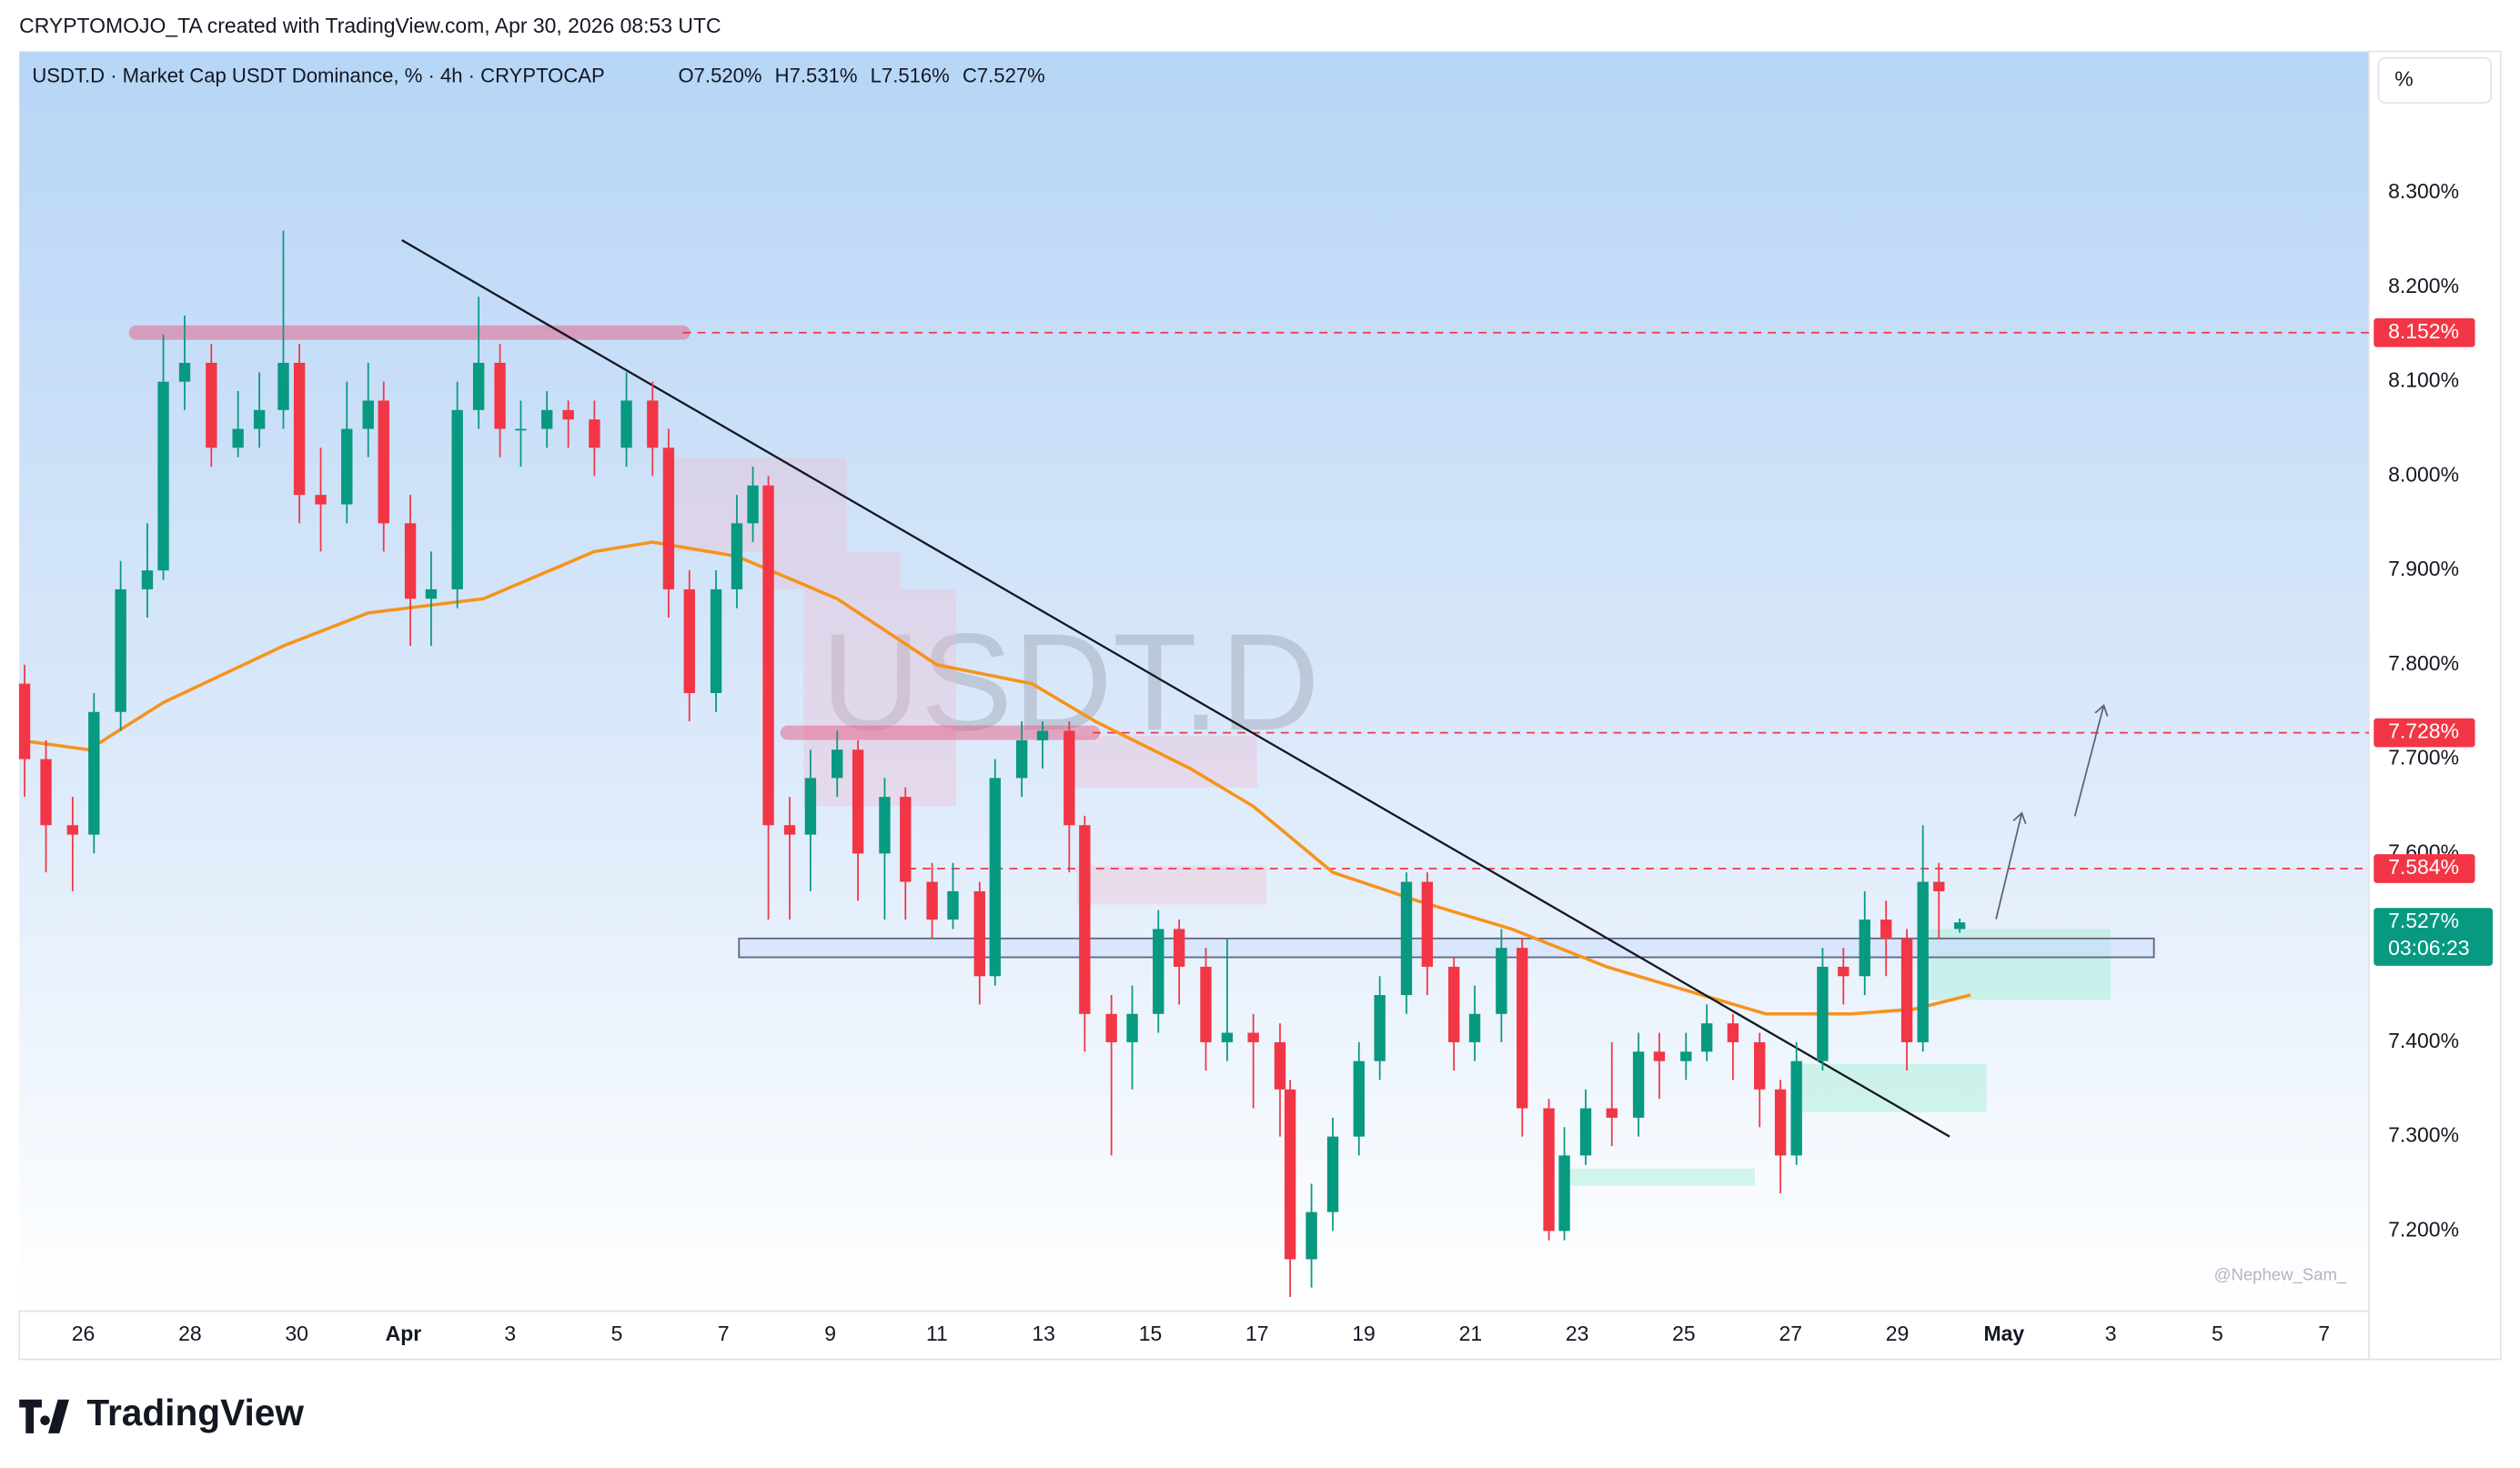 This screenshot has width=2520, height=1468. Describe the element at coordinates (617, 1333) in the screenshot. I see `x-tick-label: 5` at that location.